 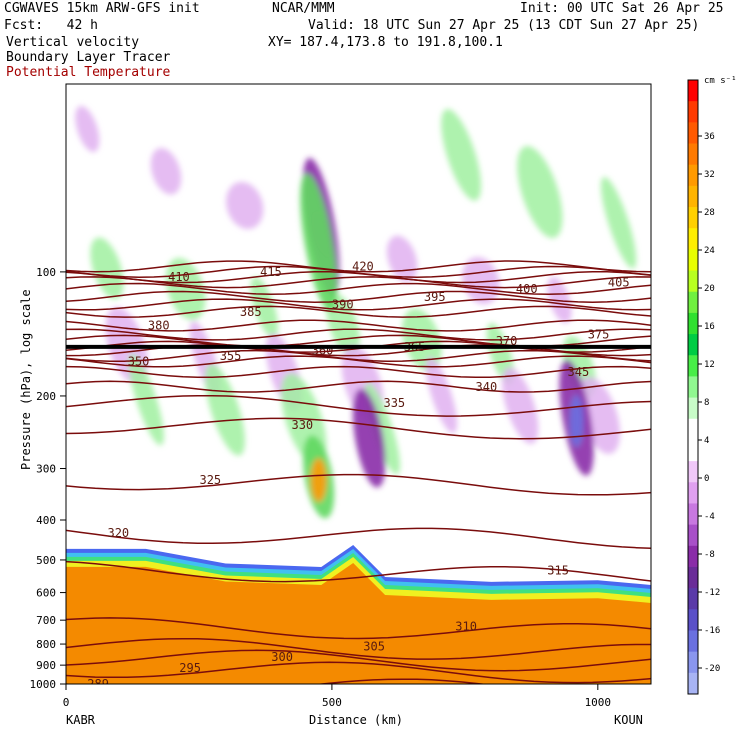 What do you see at coordinates (598, 702) in the screenshot?
I see `x-tick-label: 1000` at bounding box center [598, 702].